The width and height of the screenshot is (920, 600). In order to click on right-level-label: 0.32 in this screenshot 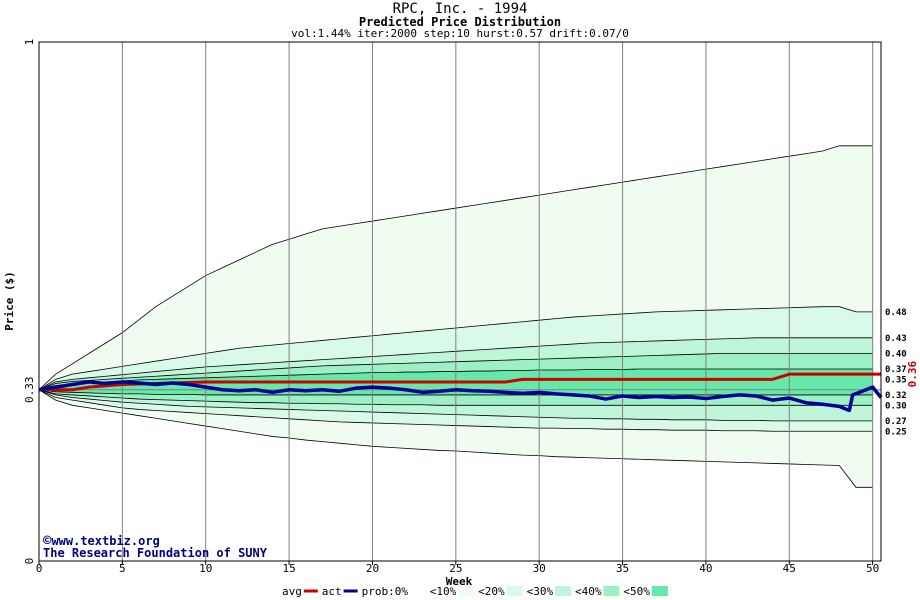, I will do `click(896, 396)`.